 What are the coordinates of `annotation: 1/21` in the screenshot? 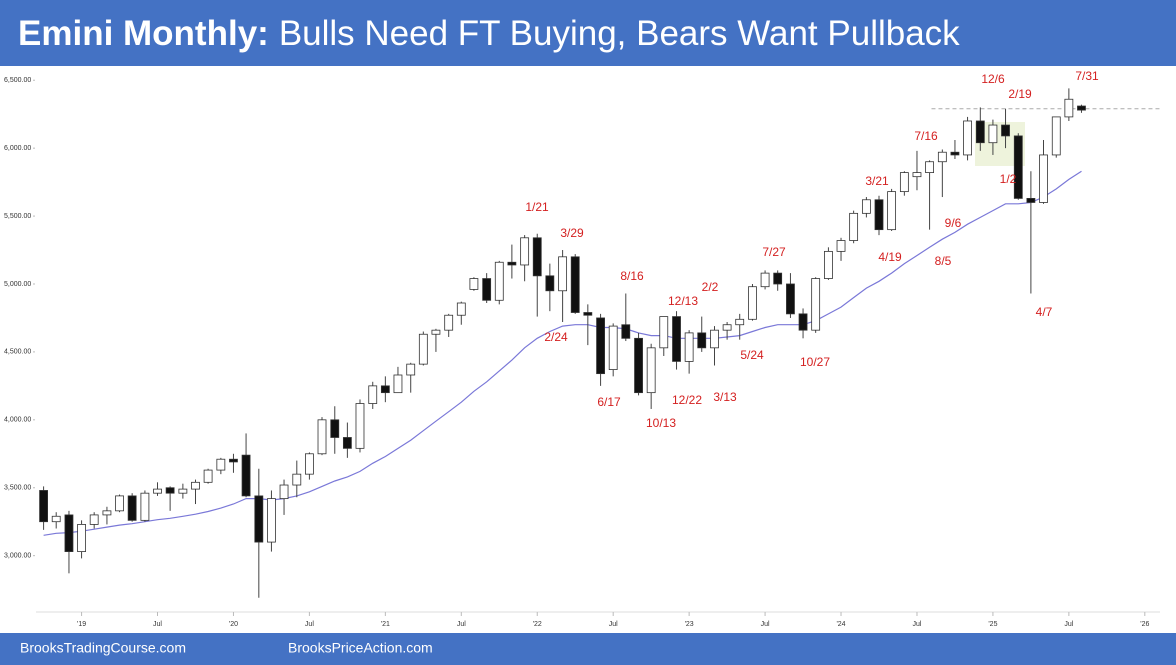 It's located at (537, 207).